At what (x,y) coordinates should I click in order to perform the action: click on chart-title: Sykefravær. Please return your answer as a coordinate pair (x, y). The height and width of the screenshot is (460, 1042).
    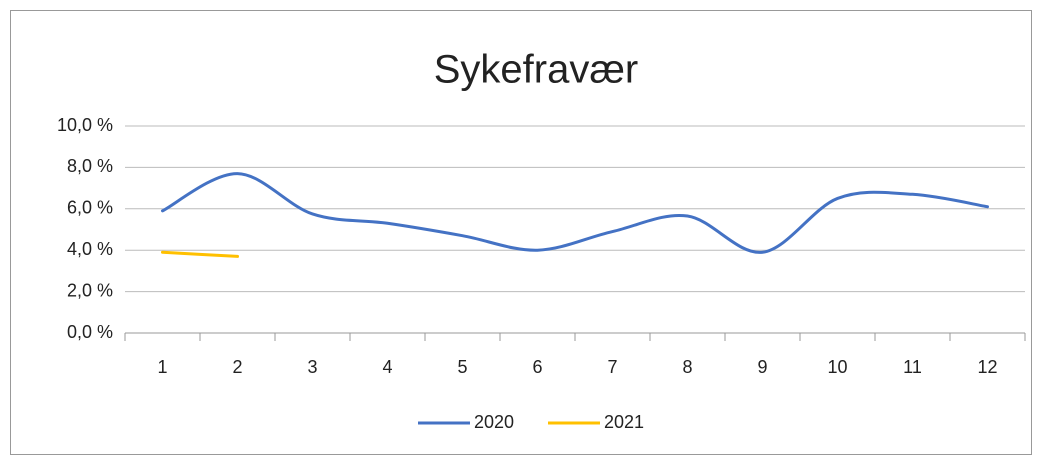
    Looking at the image, I should click on (536, 70).